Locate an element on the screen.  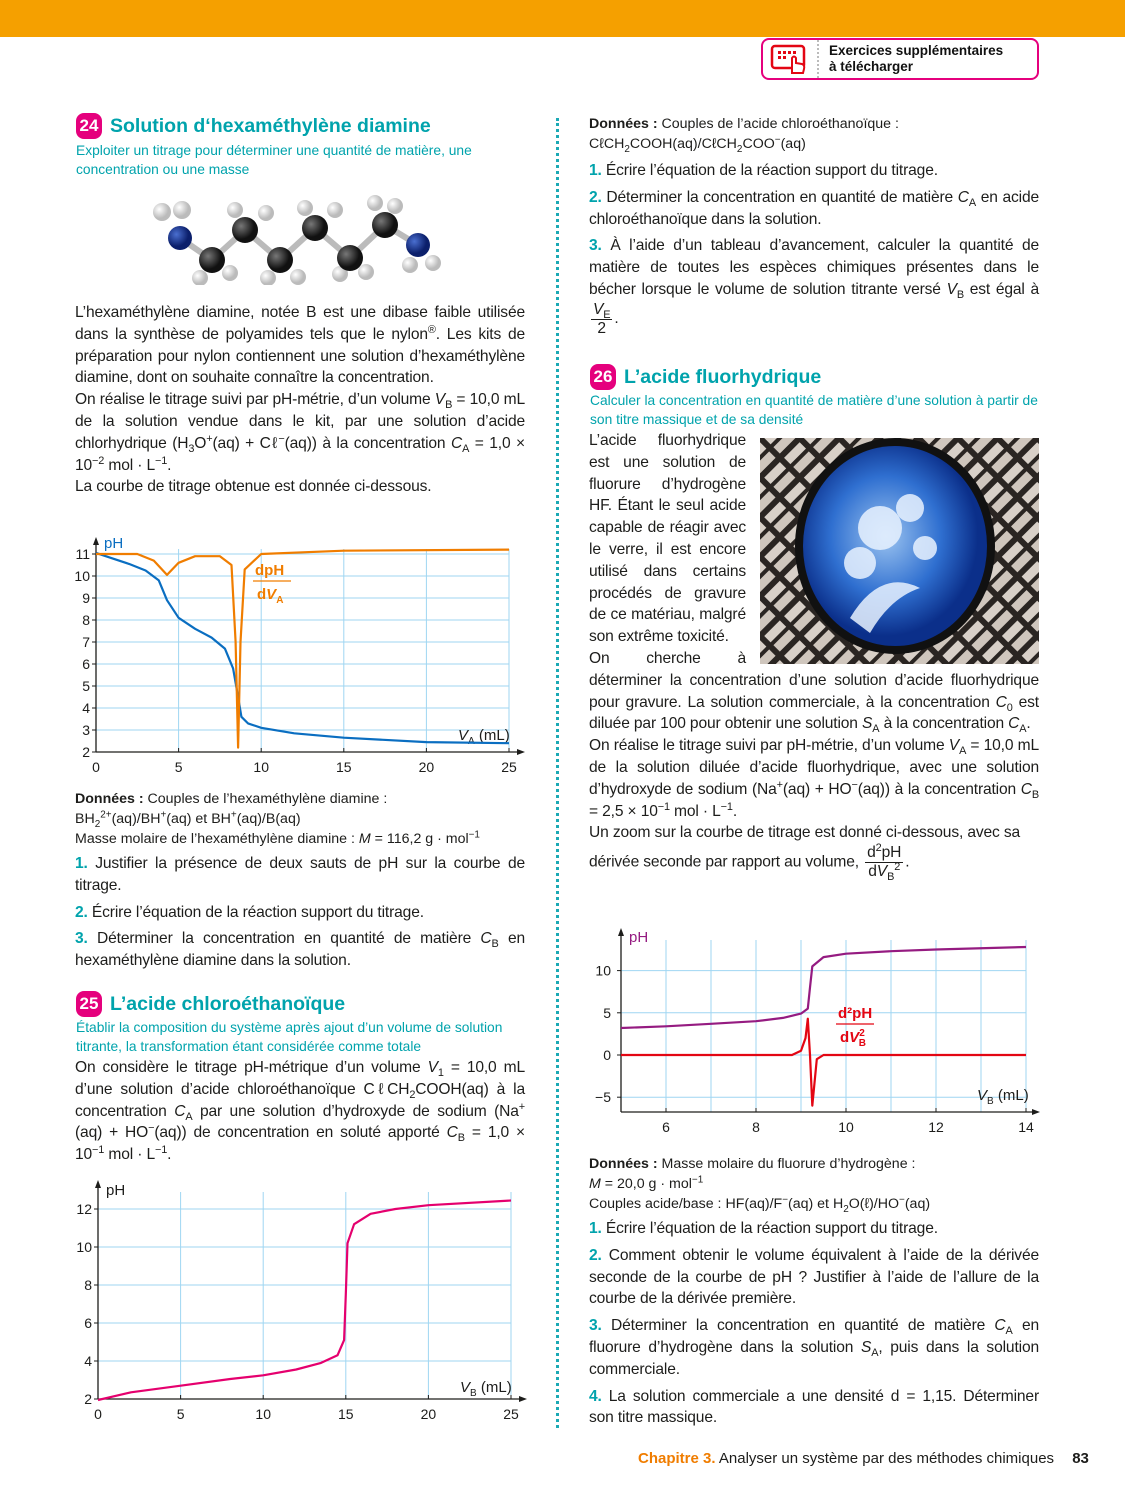
touch-screen-icon is located at coordinates (791, 59).